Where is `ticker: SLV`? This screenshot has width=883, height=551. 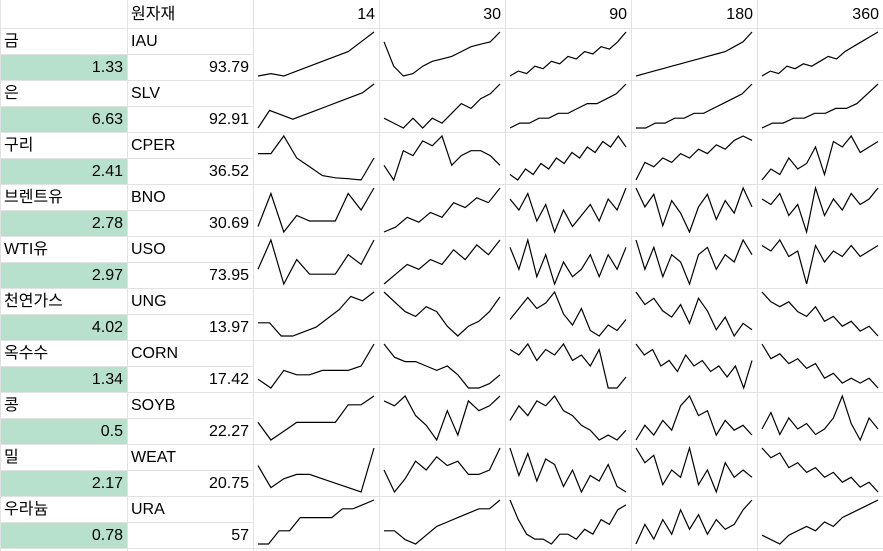 ticker: SLV is located at coordinates (145, 93).